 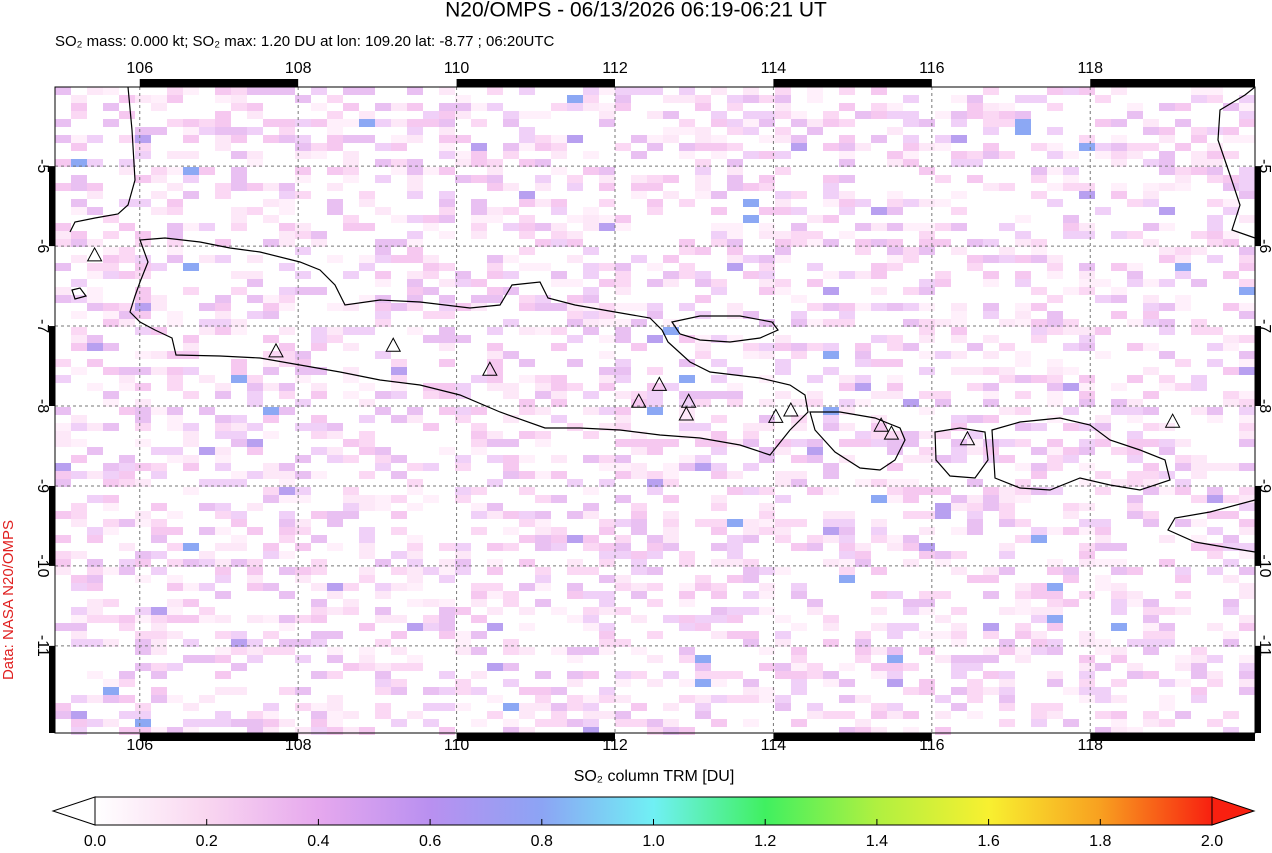 What do you see at coordinates (1264, 246) in the screenshot?
I see `y-tick-label: -6` at bounding box center [1264, 246].